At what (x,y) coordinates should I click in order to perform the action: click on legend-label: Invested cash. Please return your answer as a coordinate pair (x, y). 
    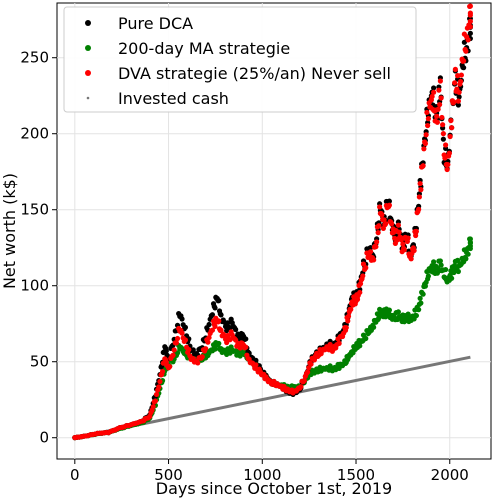
    Looking at the image, I should click on (173, 98).